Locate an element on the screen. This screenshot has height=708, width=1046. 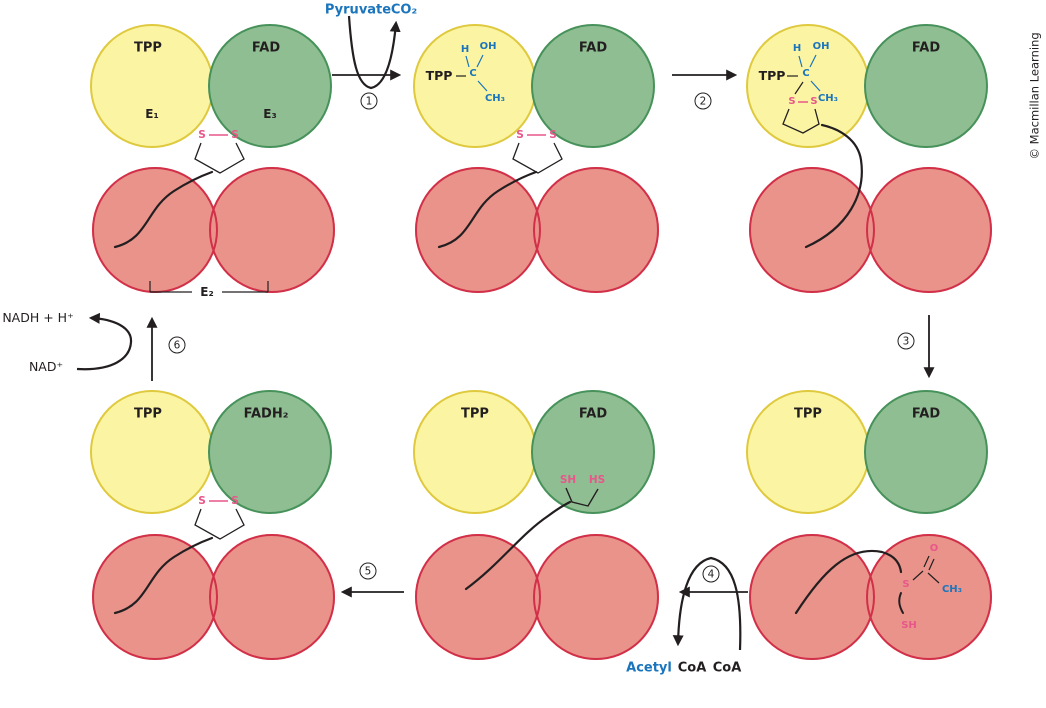
disulfide-s-left-stage6: S is located at coordinates (202, 500).